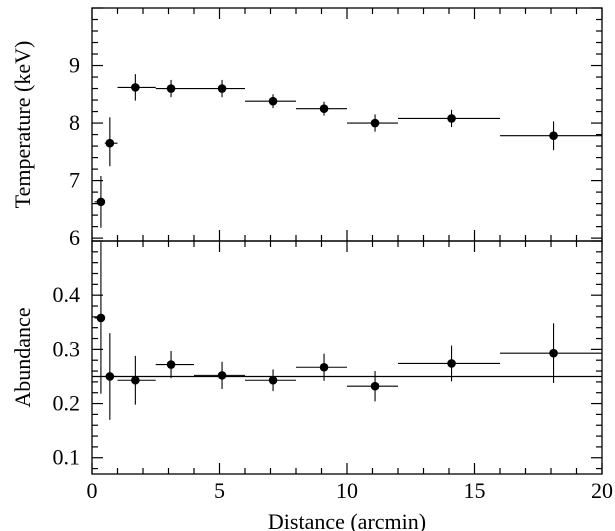 The image size is (615, 531). I want to click on x-tick-label: 5, so click(219, 490).